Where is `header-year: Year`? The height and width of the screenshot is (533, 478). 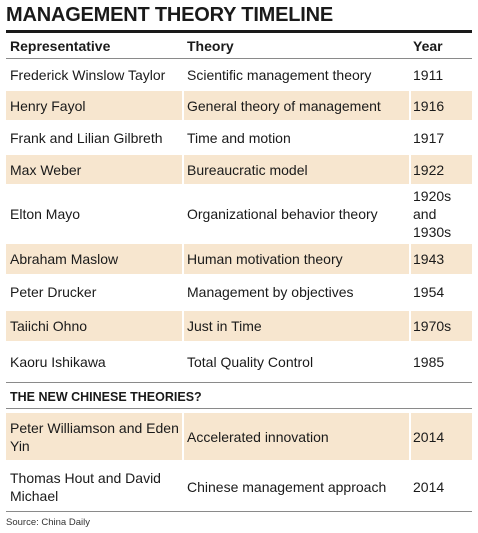 header-year: Year is located at coordinates (428, 46).